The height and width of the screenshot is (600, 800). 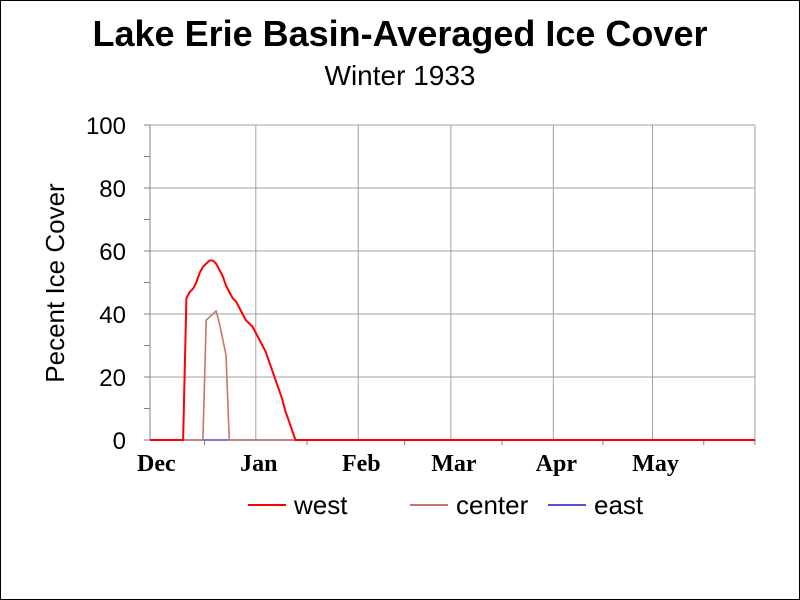 I want to click on y-tick-label: 100, so click(x=106, y=126).